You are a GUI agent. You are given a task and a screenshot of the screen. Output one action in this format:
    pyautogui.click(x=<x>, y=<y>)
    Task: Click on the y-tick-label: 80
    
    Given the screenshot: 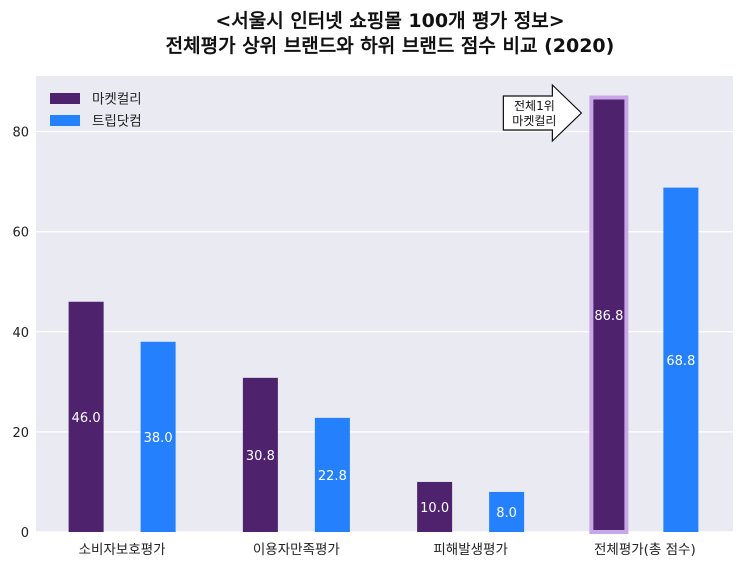 What is the action you would take?
    pyautogui.click(x=20, y=133)
    